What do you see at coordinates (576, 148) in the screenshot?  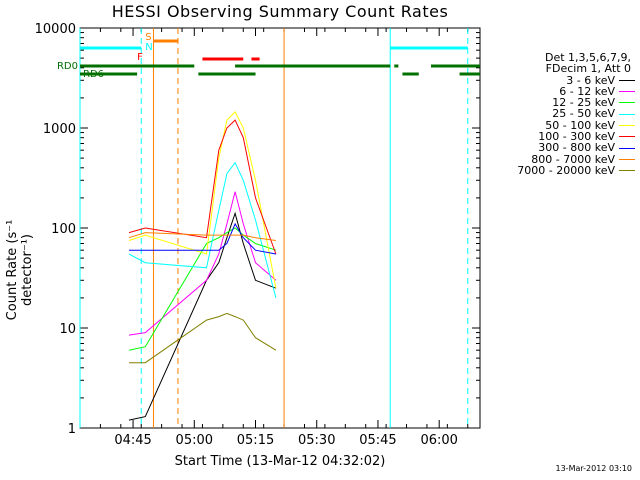 I see `legend-item-label: 300 - 800 keV` at bounding box center [576, 148].